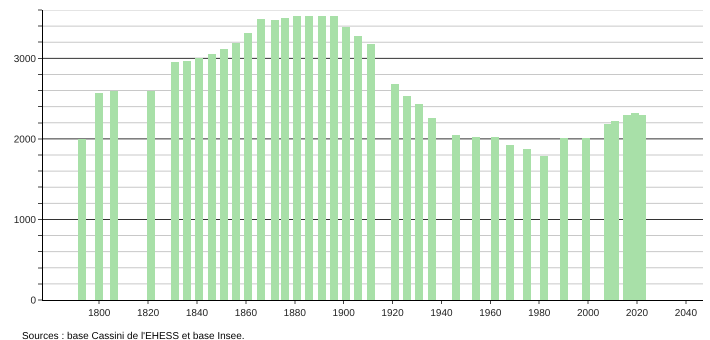 Image resolution: width=710 pixels, height=340 pixels. I want to click on x-tick-label: 2020, so click(637, 313).